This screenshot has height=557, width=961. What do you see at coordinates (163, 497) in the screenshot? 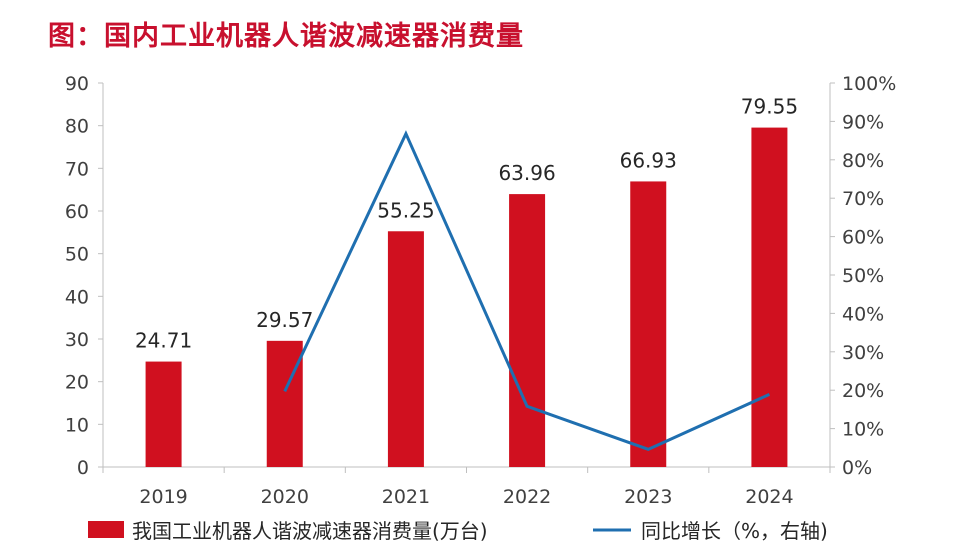
I see `x-tick-label: 2019` at bounding box center [163, 497].